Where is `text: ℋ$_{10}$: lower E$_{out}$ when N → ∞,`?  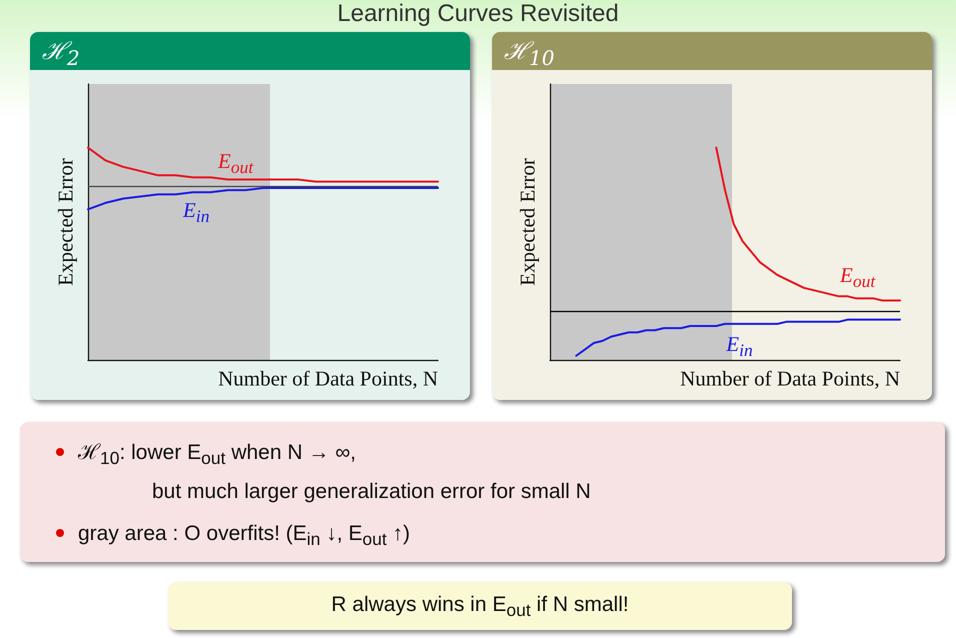 text: ℋ$_{10}$: lower E$_{out}$ when N → ∞, is located at coordinates (217, 454).